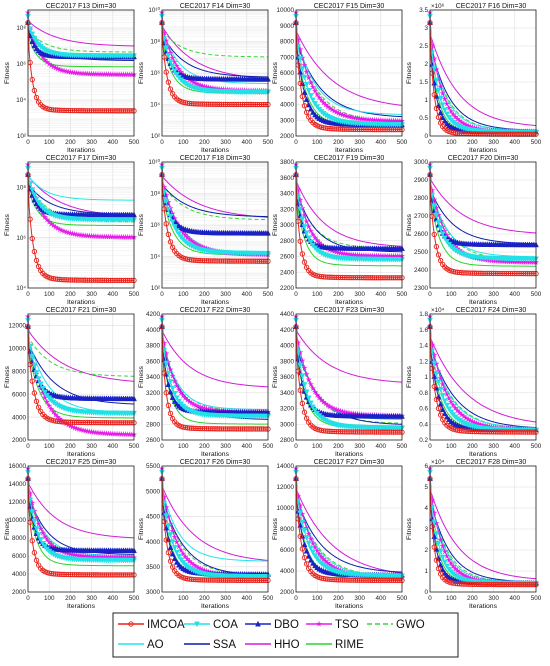 This screenshot has height=666, width=550. Describe the element at coordinates (410, 625) in the screenshot. I see `legend-label-gwo: GWO` at that location.